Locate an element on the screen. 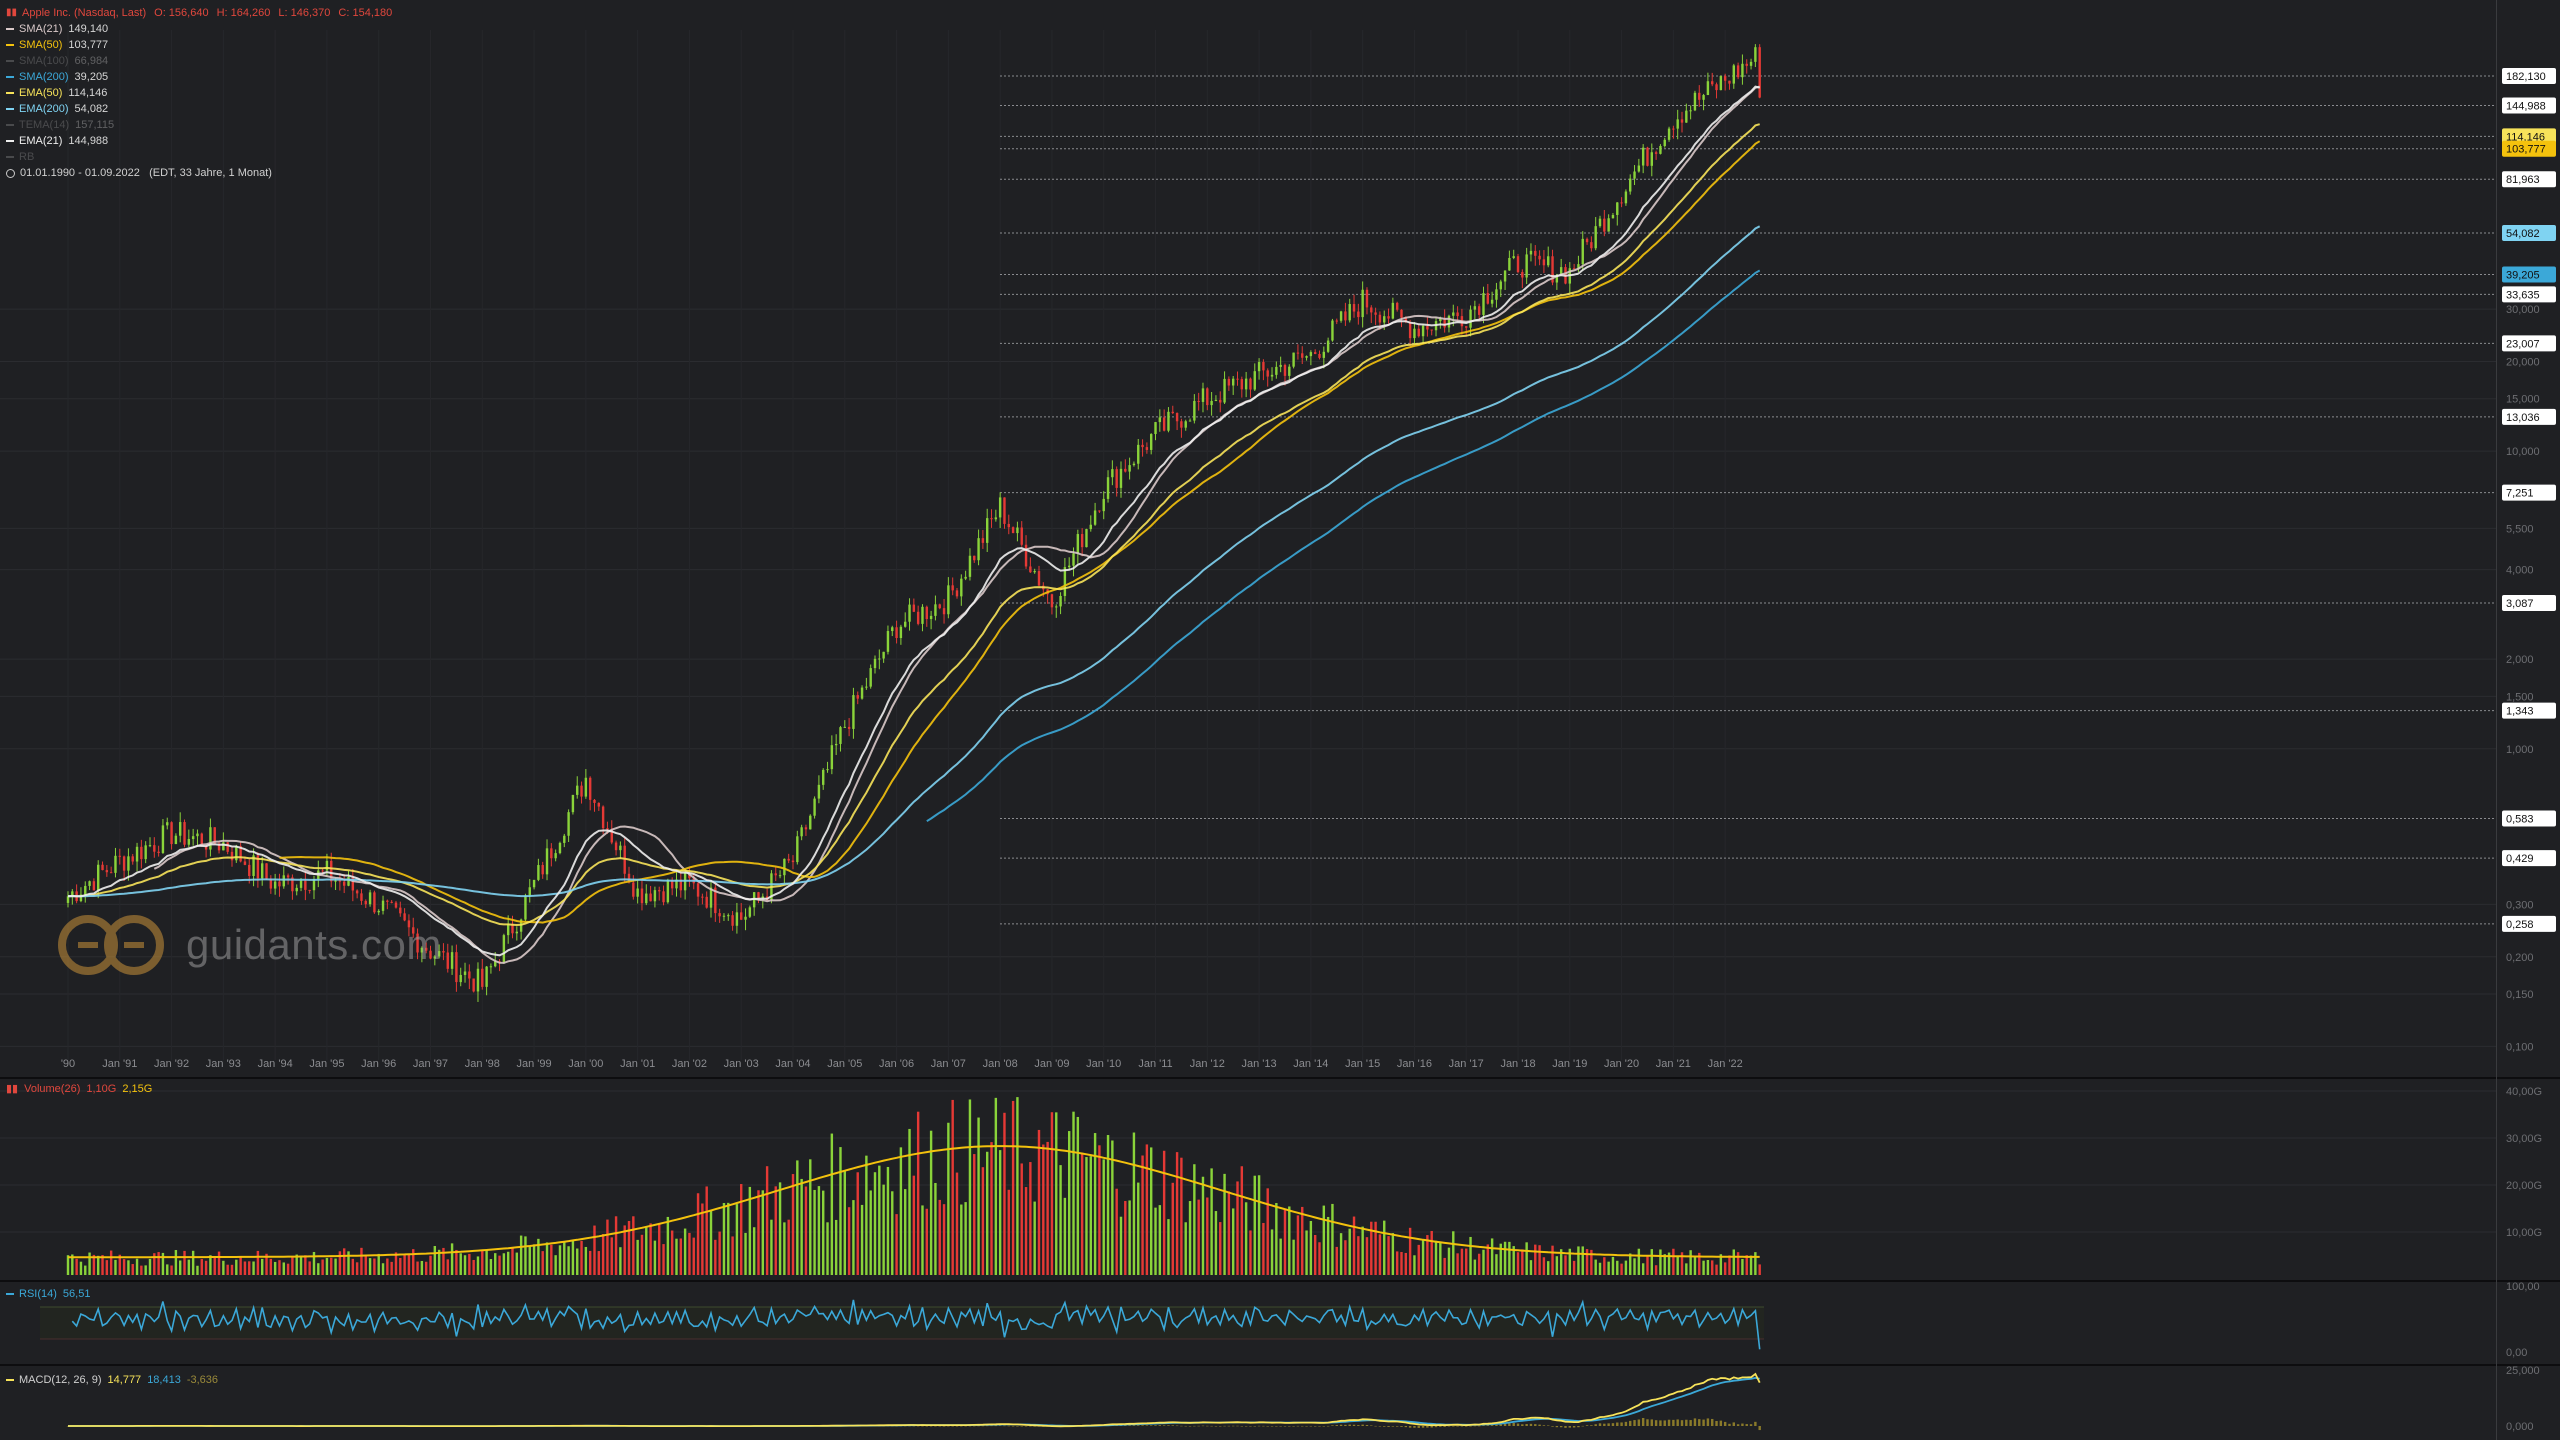  rsi-swatch is located at coordinates (10, 1294).